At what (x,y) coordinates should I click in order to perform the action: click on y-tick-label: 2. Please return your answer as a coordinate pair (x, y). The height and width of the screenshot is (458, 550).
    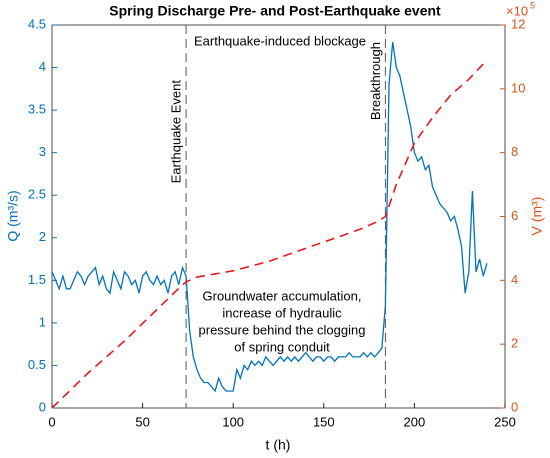
    Looking at the image, I should click on (42, 236).